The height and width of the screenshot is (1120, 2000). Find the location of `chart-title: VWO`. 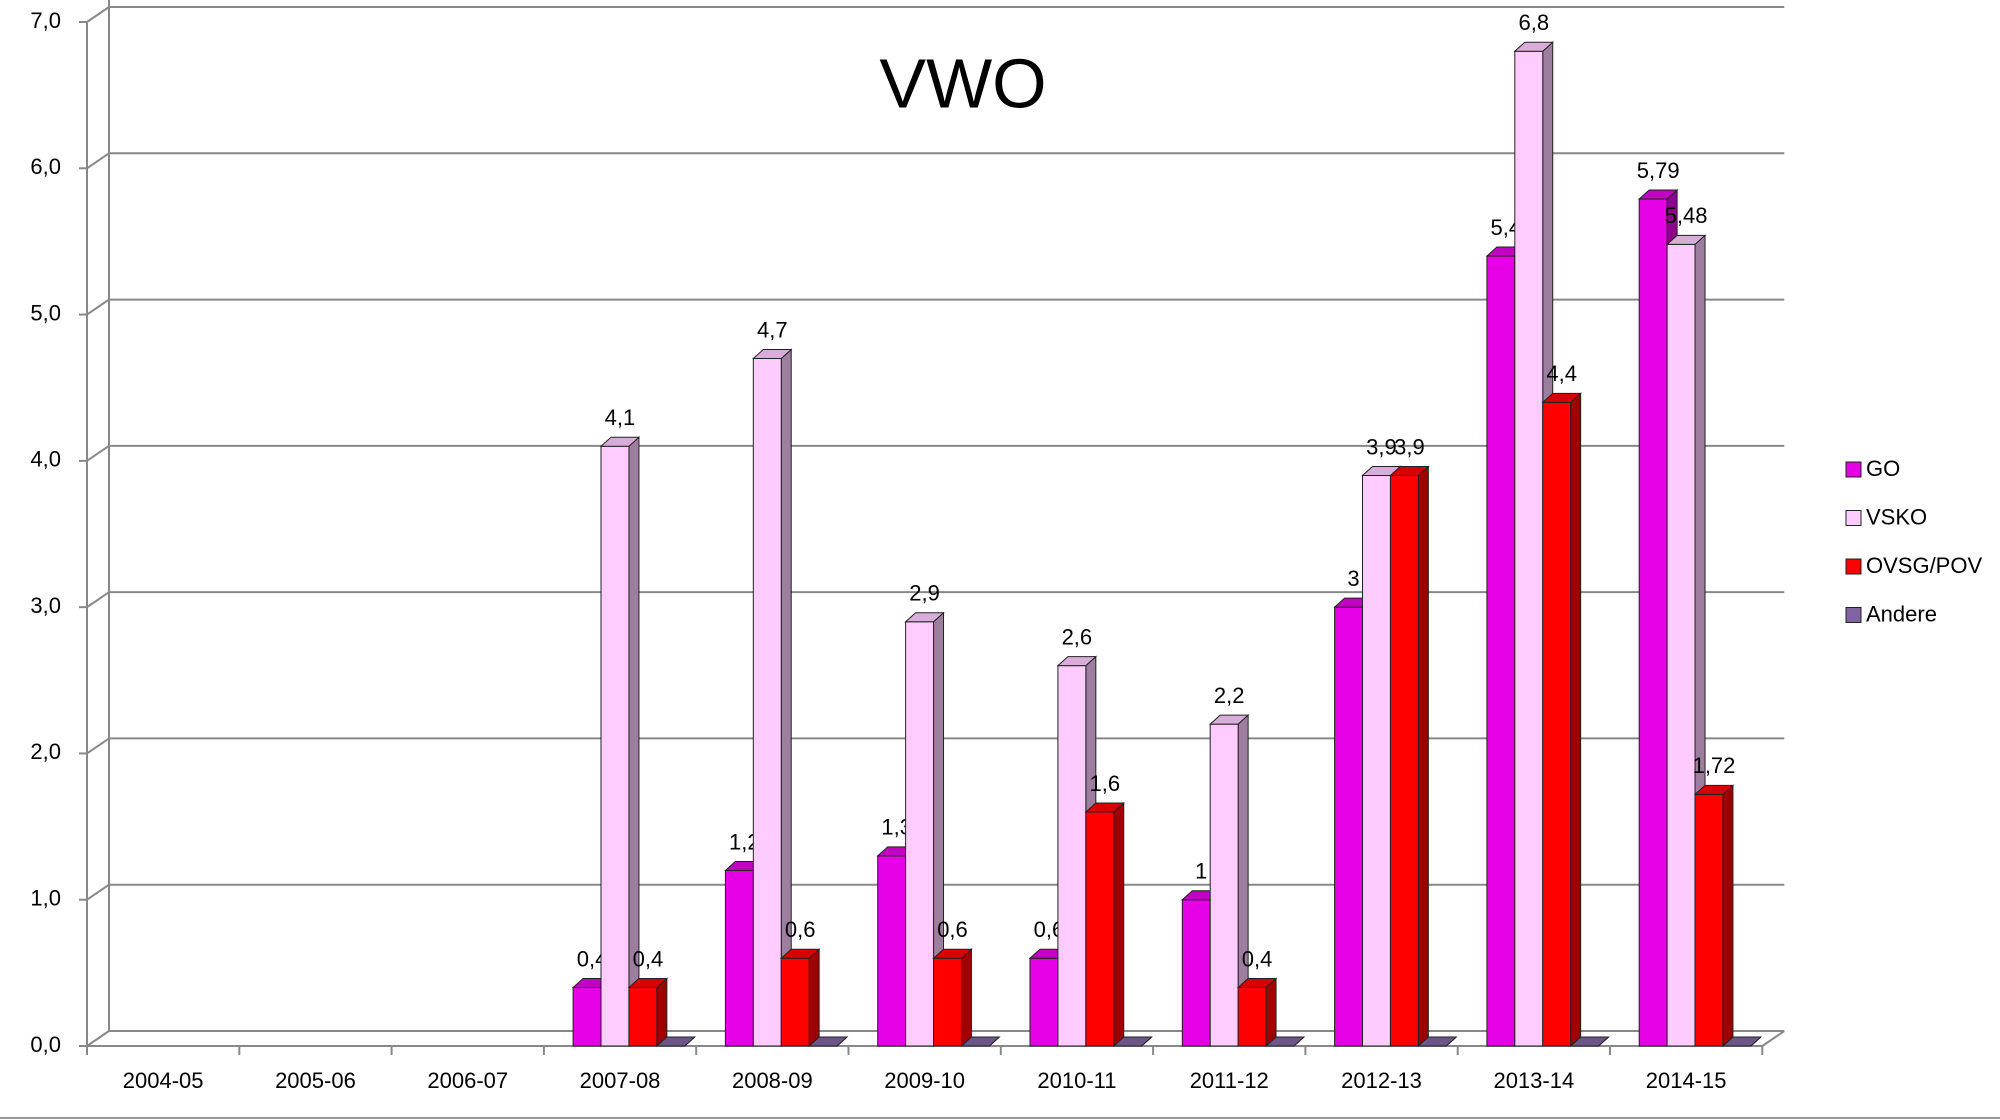

chart-title: VWO is located at coordinates (962, 83).